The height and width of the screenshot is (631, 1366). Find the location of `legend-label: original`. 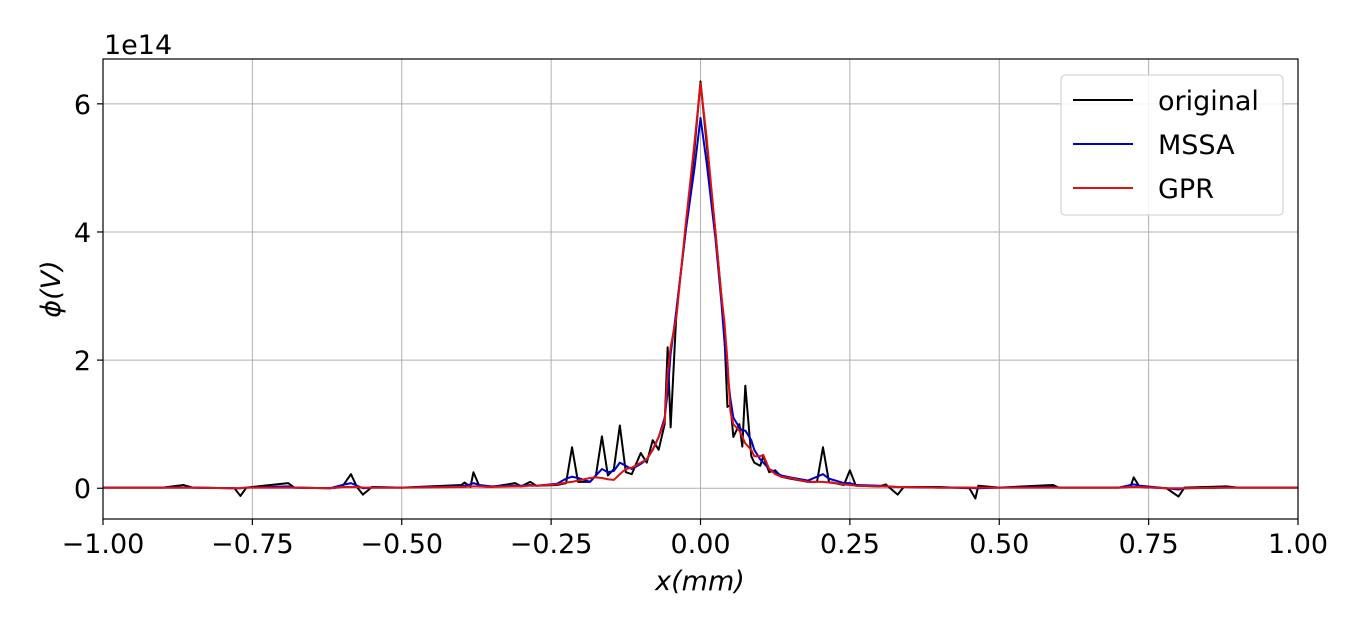

legend-label: original is located at coordinates (1208, 101).